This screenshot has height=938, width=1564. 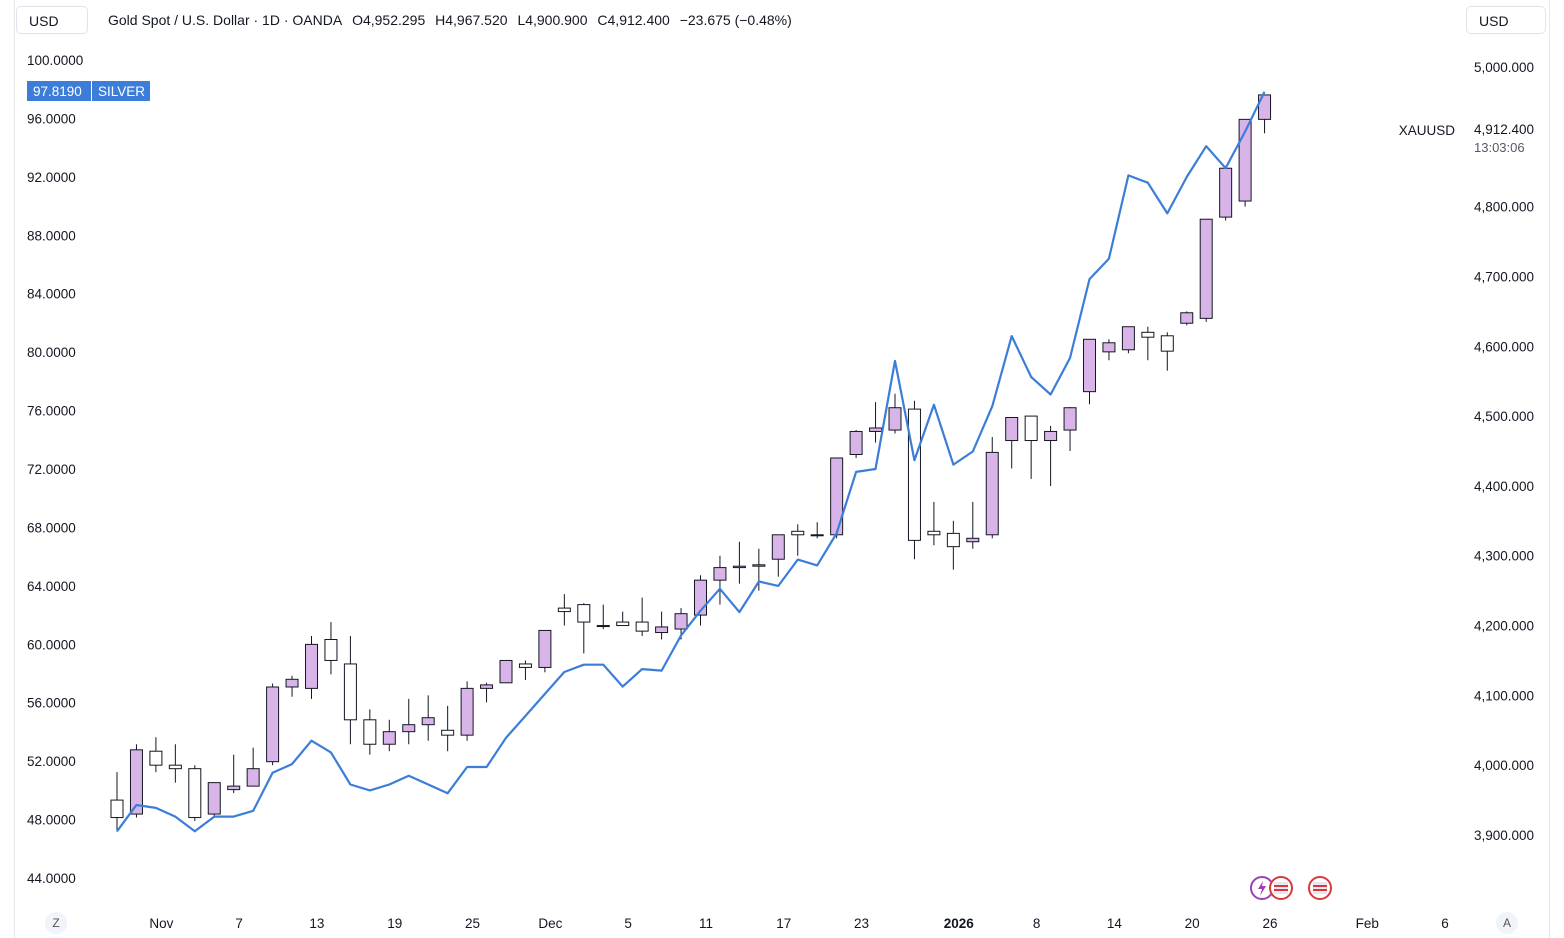 What do you see at coordinates (472, 923) in the screenshot?
I see `time-axis-label: 25` at bounding box center [472, 923].